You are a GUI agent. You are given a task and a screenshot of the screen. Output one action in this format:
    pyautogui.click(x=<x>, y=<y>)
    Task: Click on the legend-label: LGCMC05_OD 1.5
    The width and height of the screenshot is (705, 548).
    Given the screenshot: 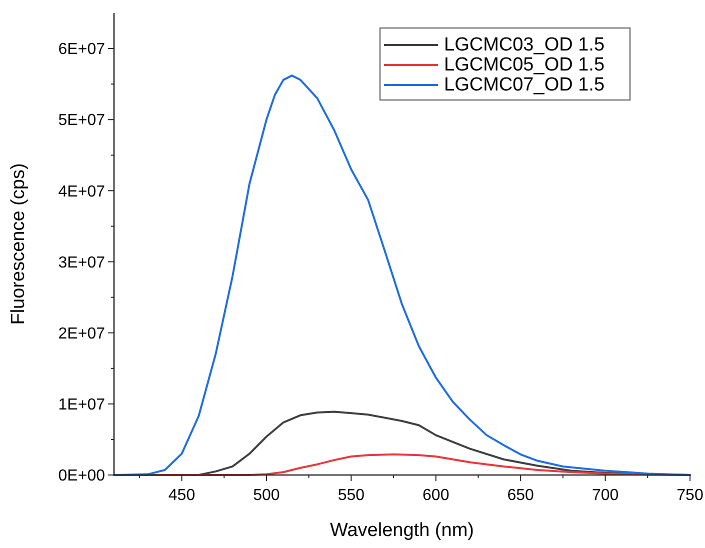 What is the action you would take?
    pyautogui.click(x=524, y=65)
    